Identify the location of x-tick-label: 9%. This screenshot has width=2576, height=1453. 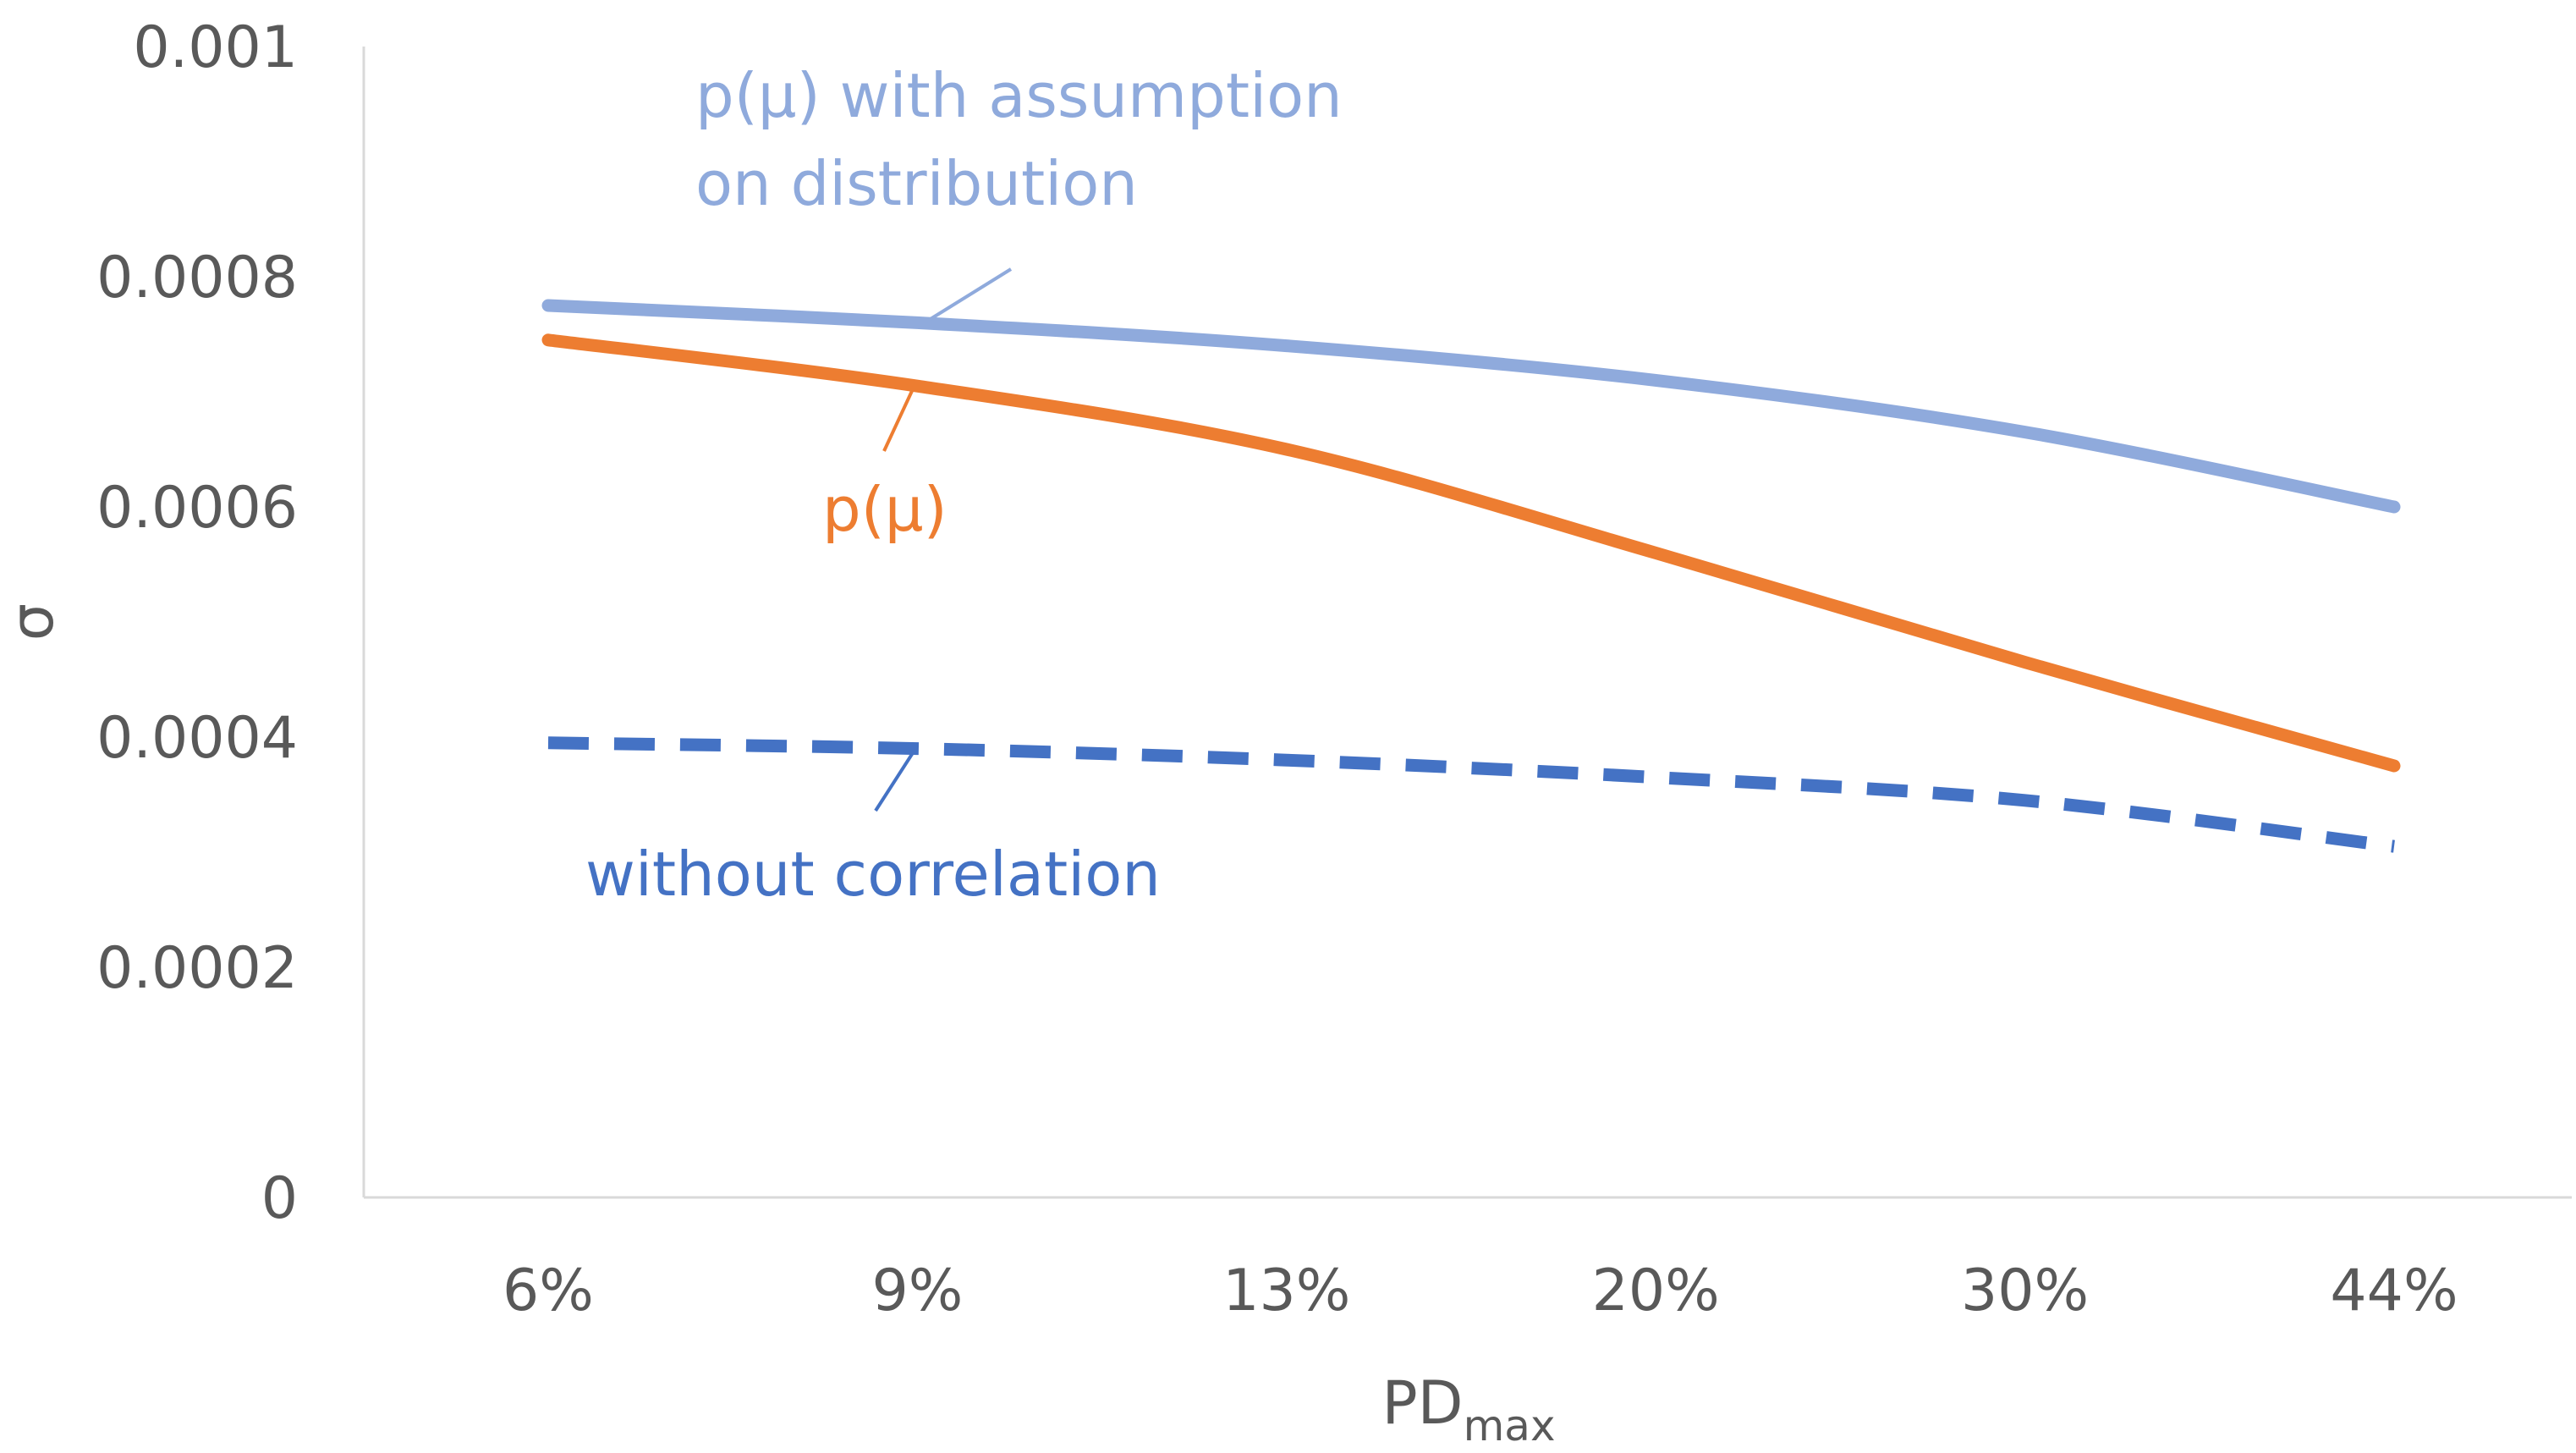
(917, 1291).